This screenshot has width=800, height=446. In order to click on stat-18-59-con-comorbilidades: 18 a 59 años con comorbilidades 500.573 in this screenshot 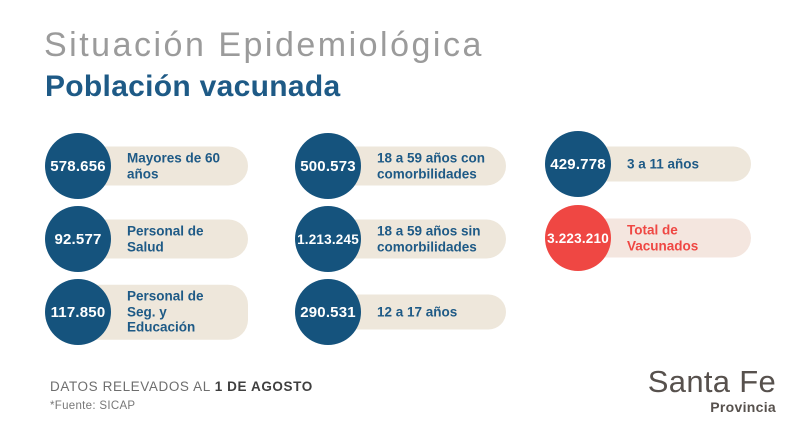, I will do `click(400, 166)`.